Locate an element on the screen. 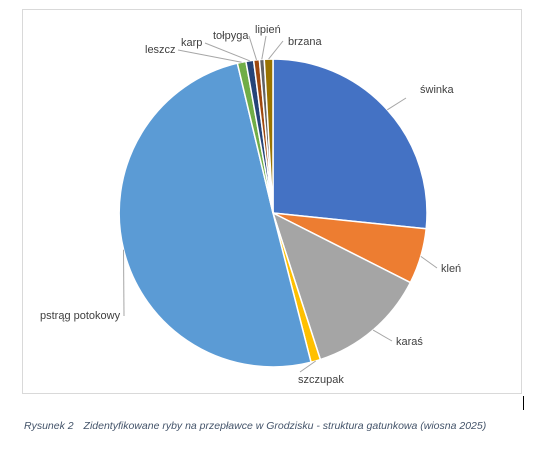 This screenshot has height=450, width=546. slice-label-3: szczupak is located at coordinates (321, 380).